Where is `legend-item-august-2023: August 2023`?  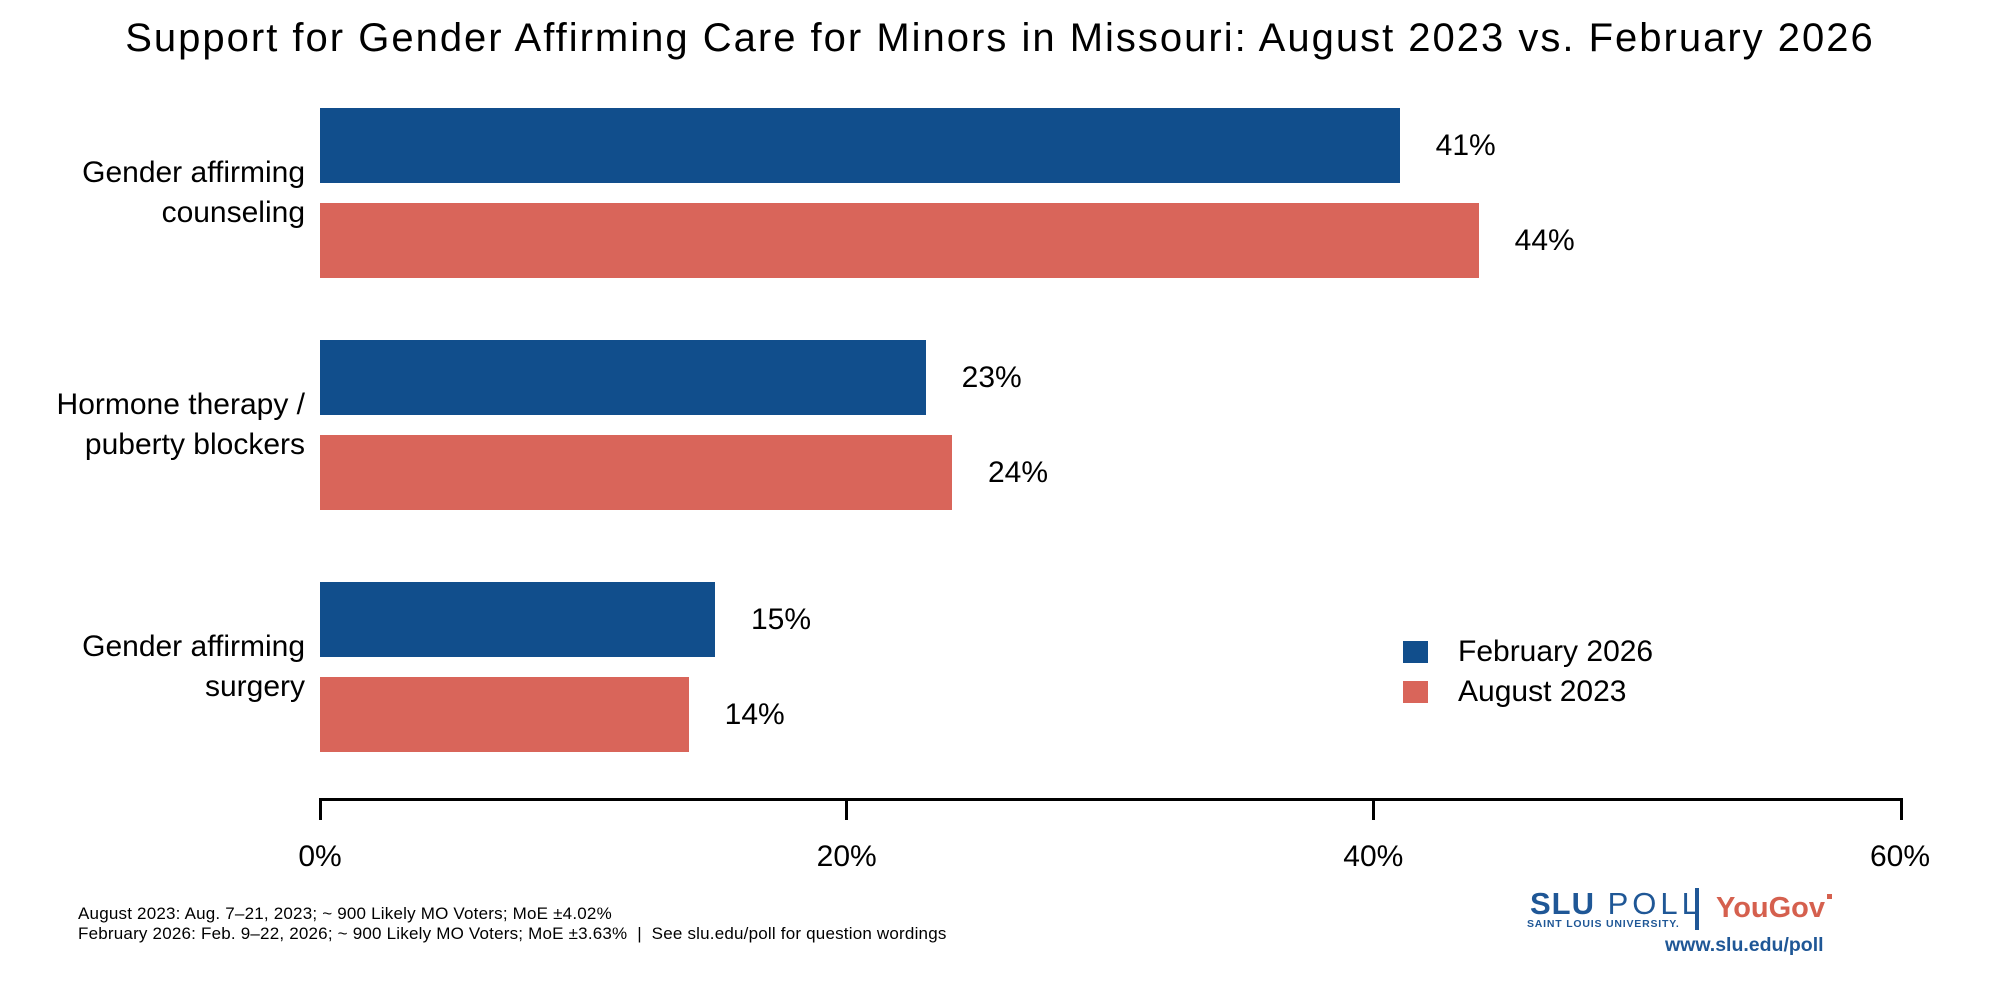
legend-item-august-2023: August 2023 is located at coordinates (1528, 692).